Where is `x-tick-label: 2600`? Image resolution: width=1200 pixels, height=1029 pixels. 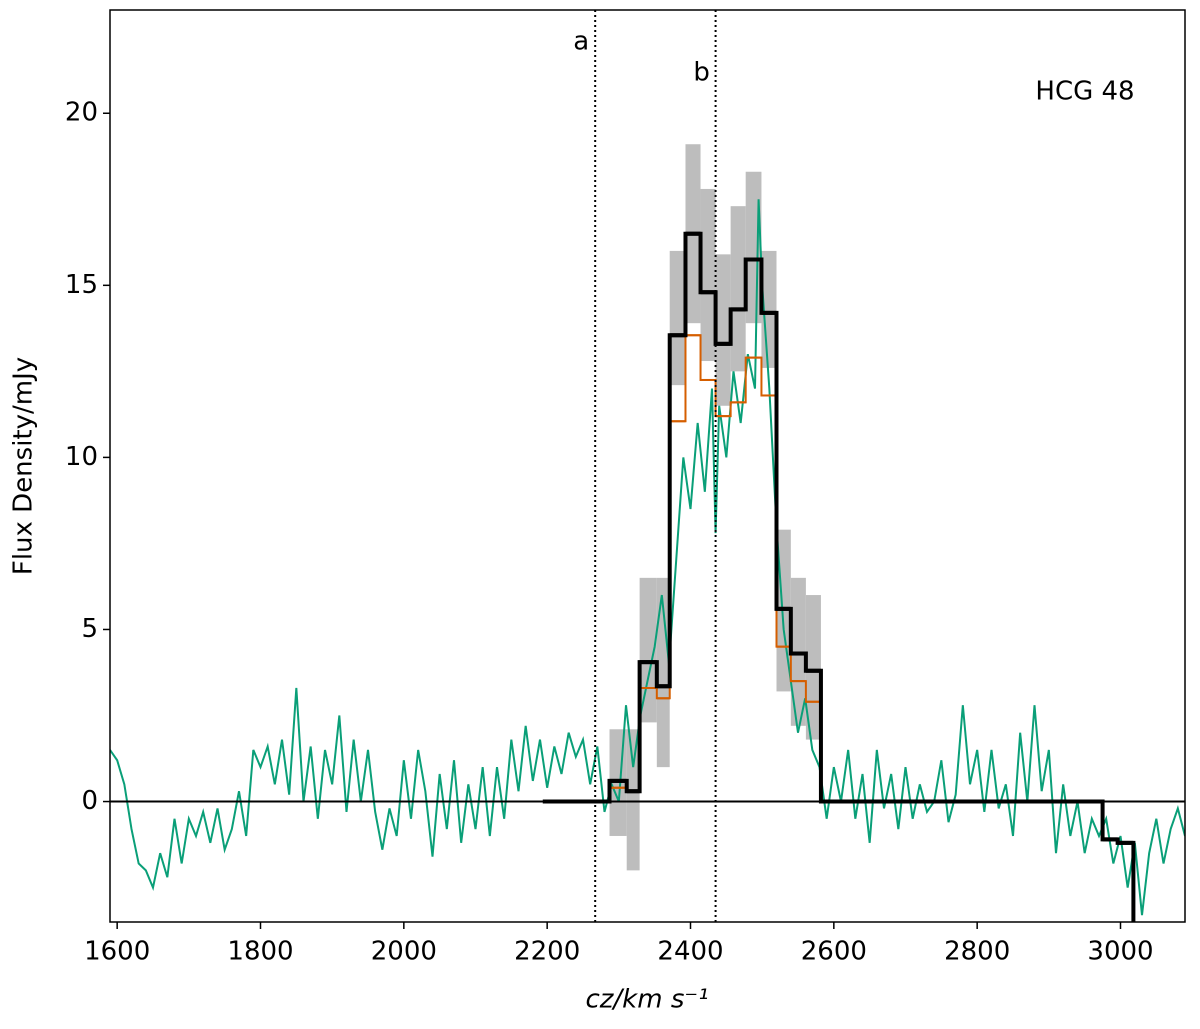
x-tick-label: 2600 is located at coordinates (834, 952).